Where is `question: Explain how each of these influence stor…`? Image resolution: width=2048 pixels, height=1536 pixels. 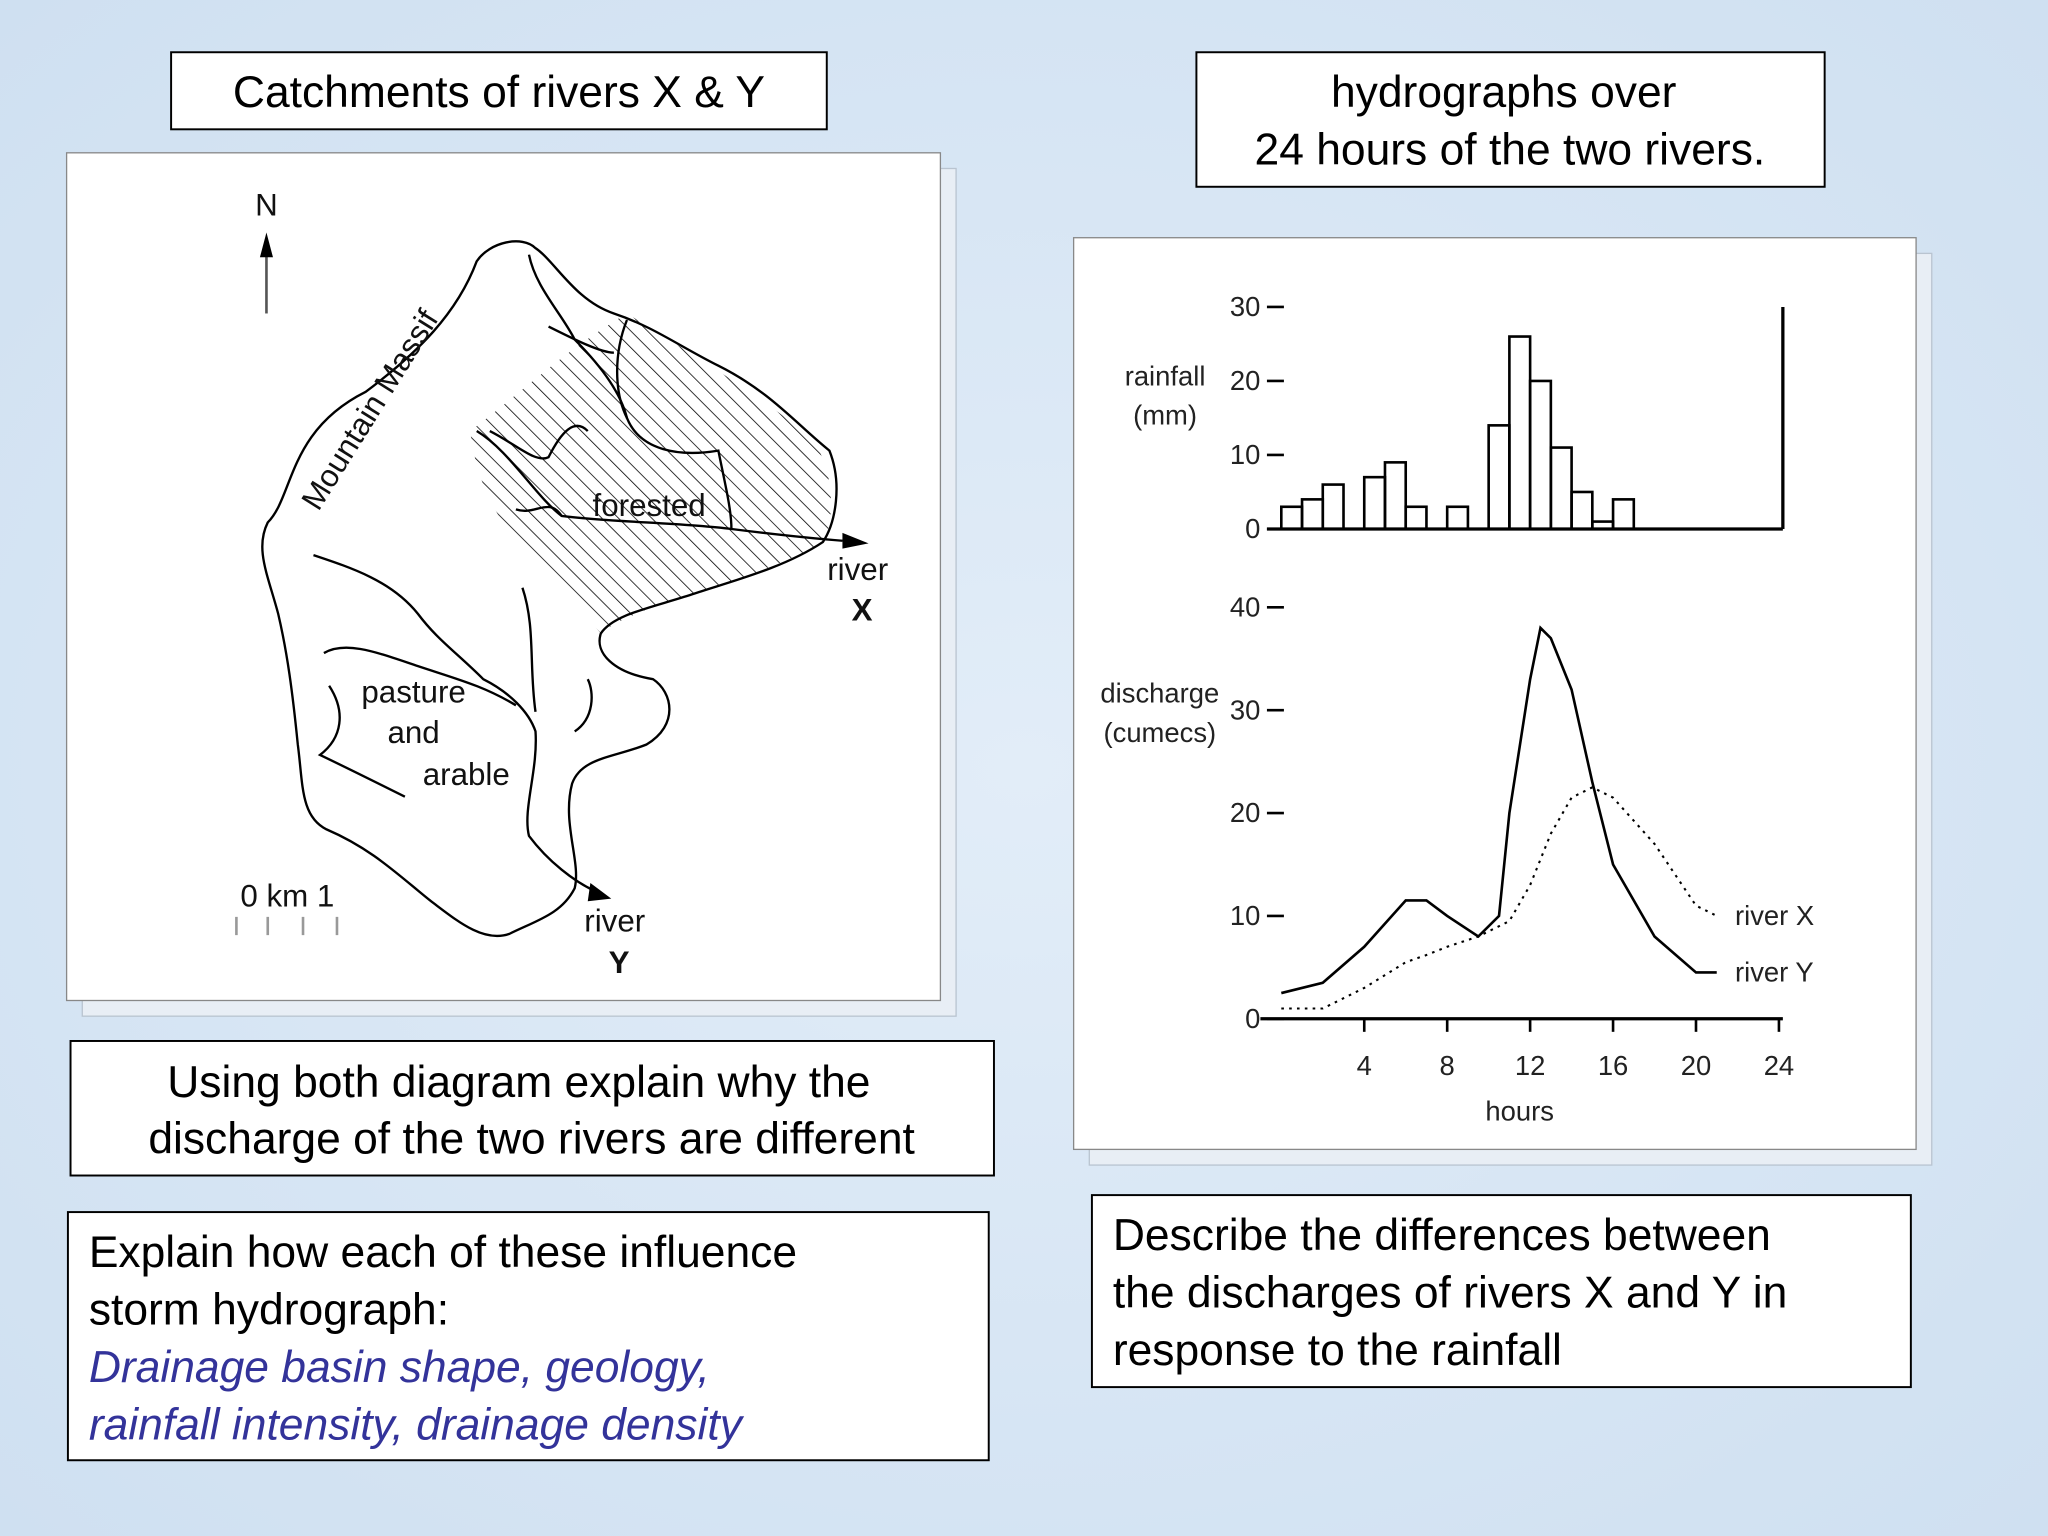
question: Explain how each of these influence stor… is located at coordinates (449, 1281).